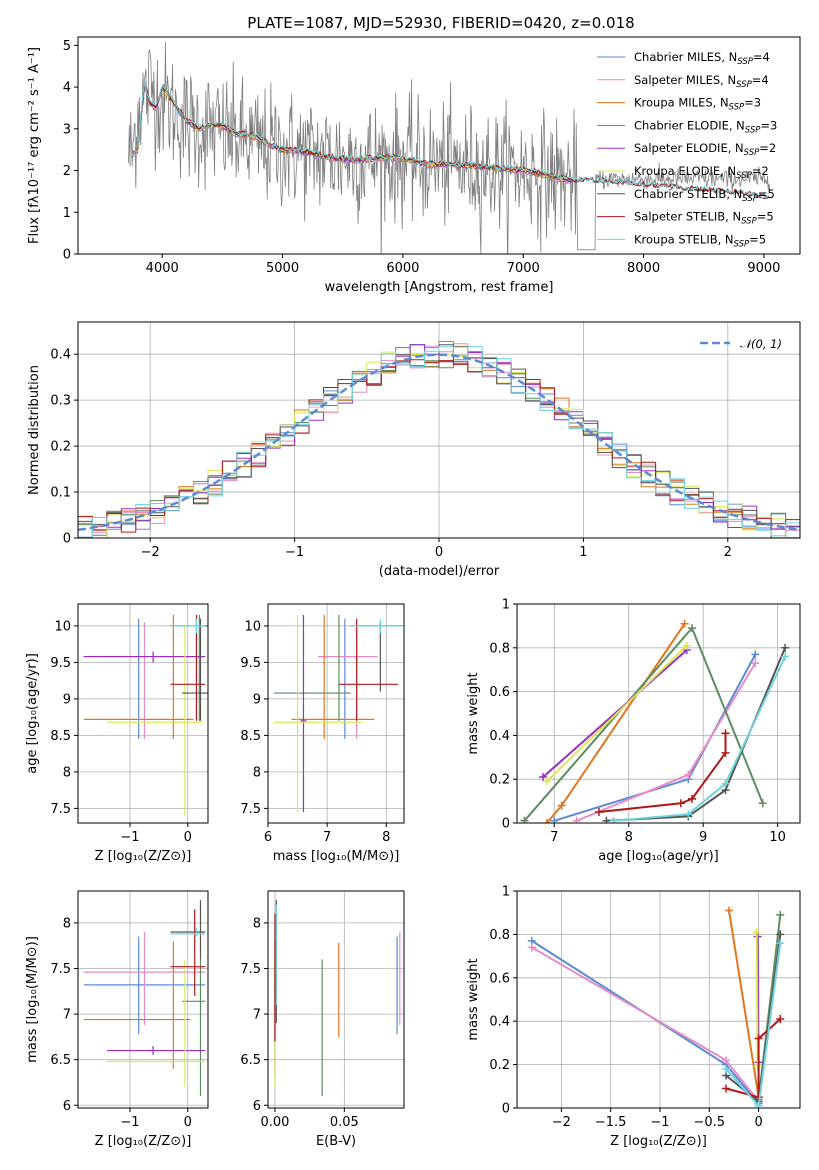 This screenshot has height=1170, width=819. Describe the element at coordinates (543, 777) in the screenshot. I see `weight-marker-salpeter-elodie` at that location.